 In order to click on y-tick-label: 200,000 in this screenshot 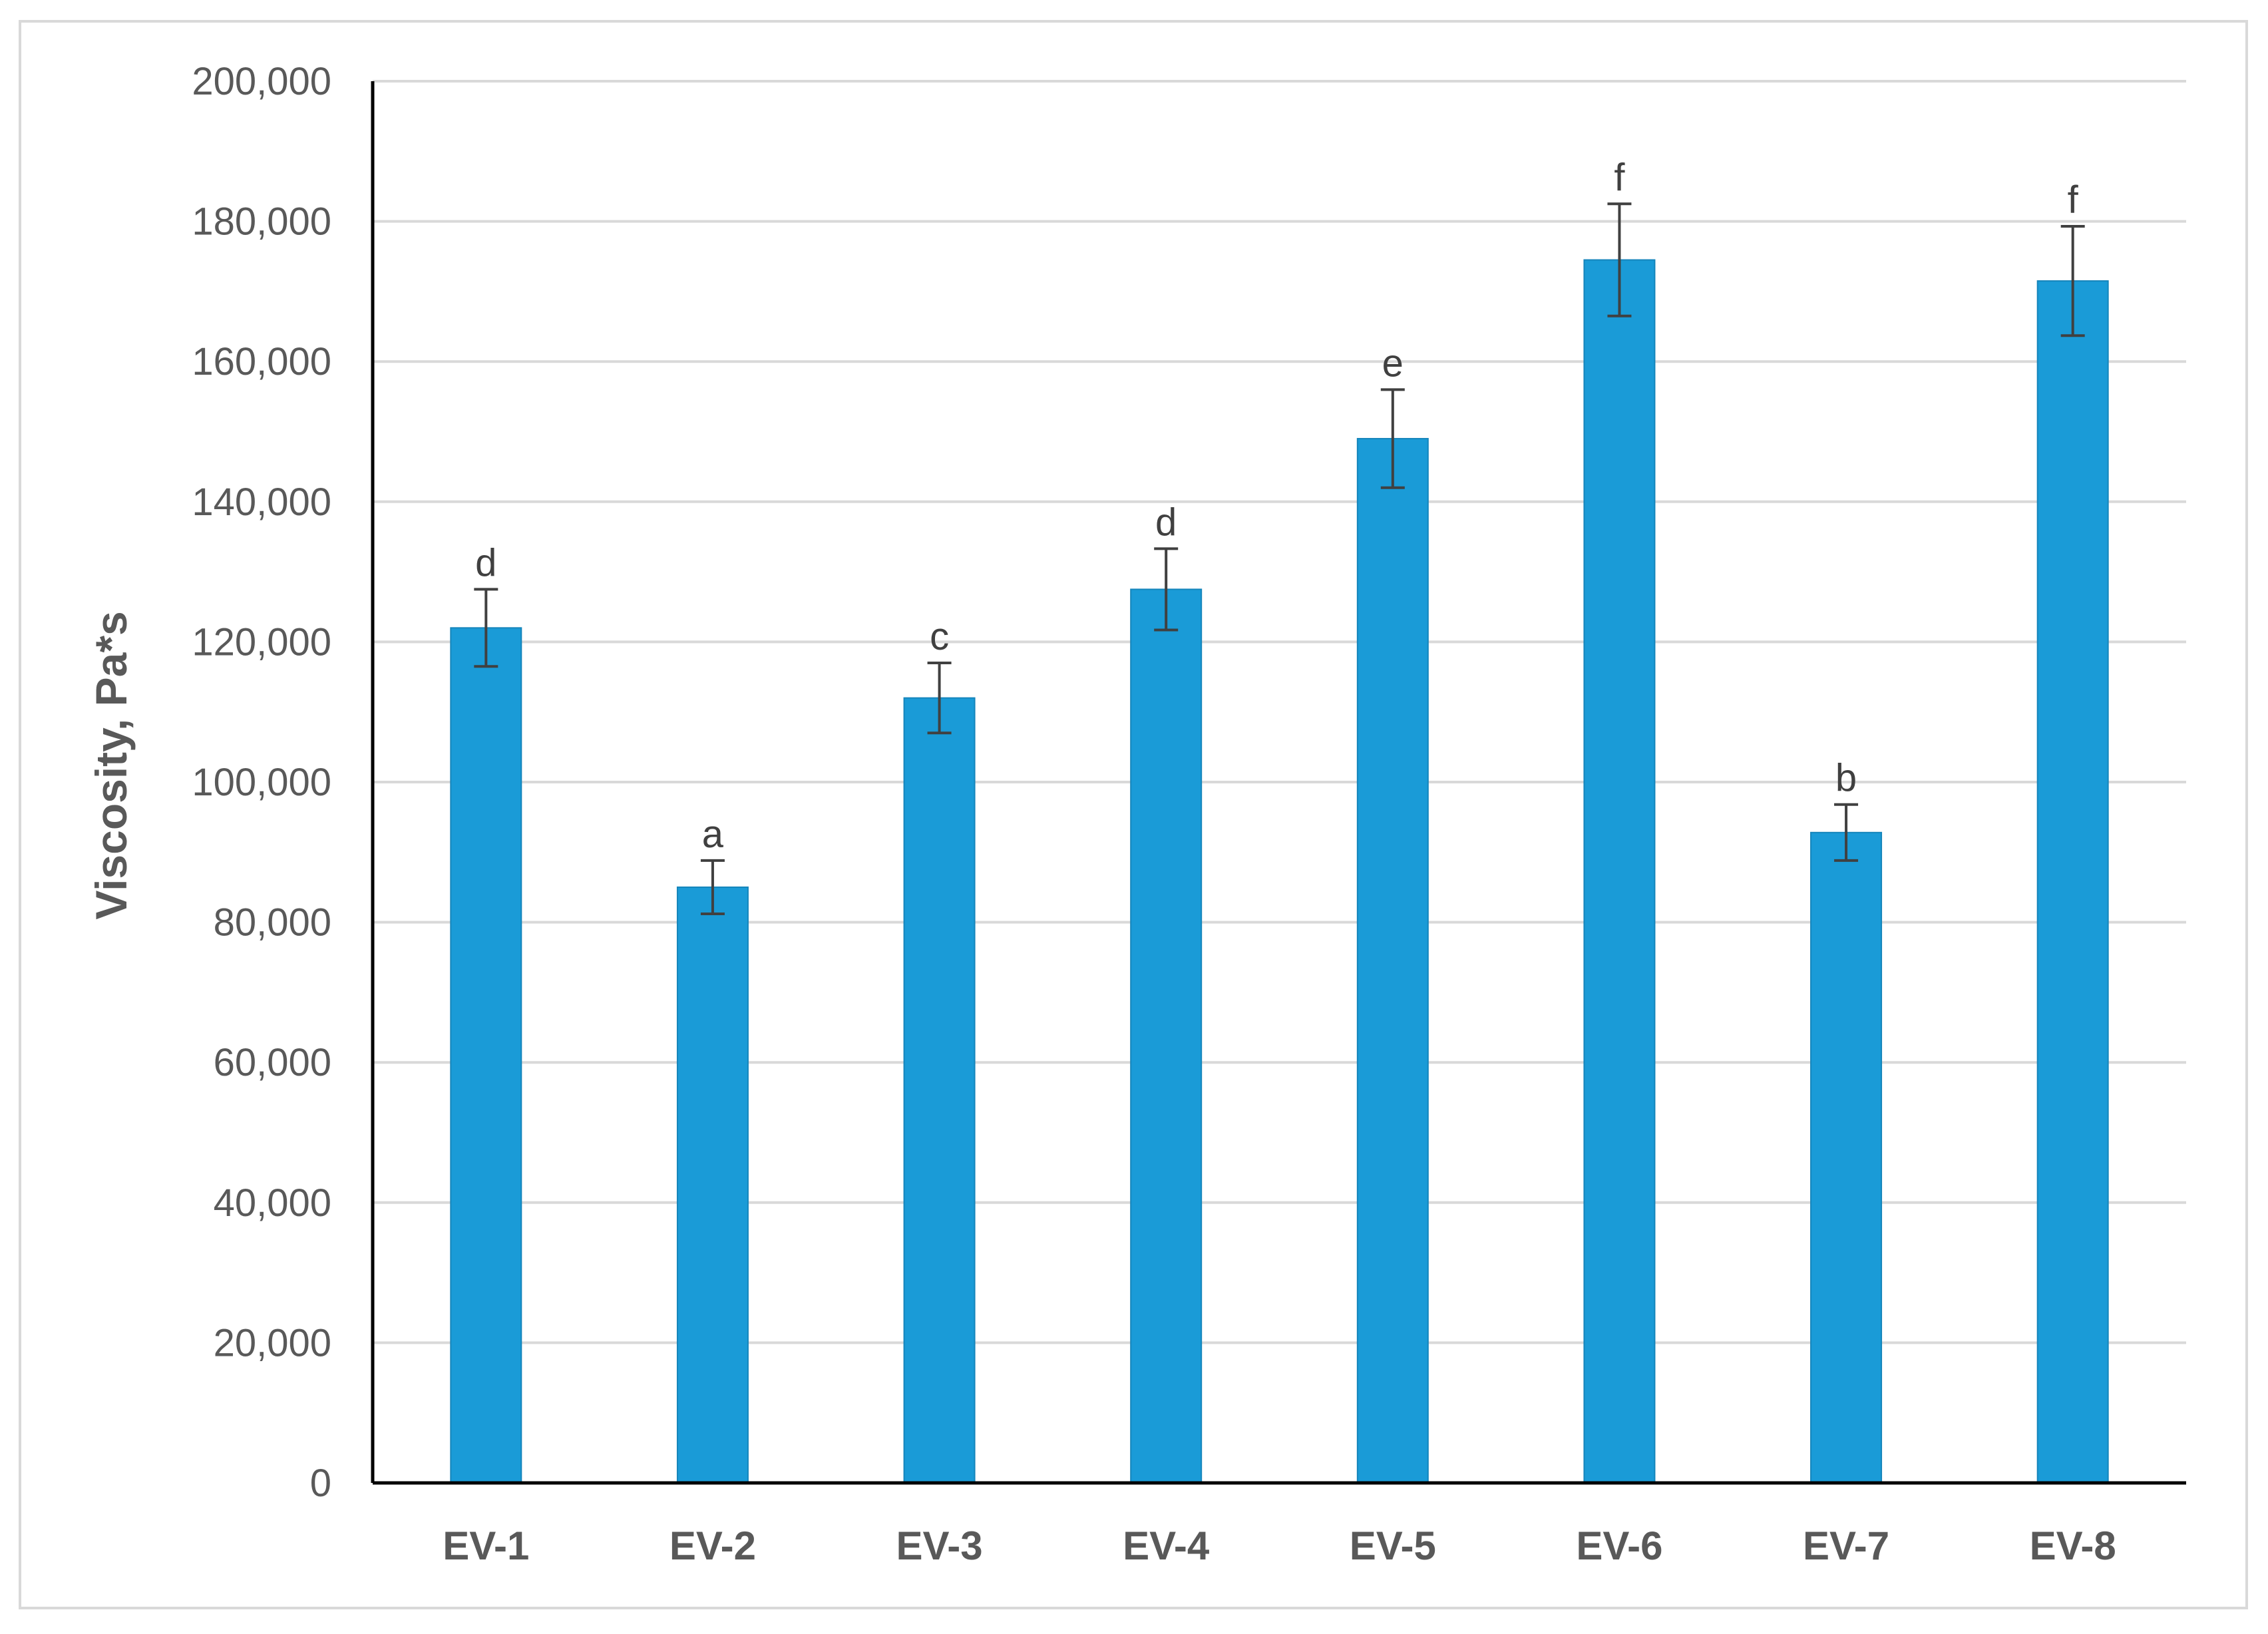, I will do `click(261, 81)`.